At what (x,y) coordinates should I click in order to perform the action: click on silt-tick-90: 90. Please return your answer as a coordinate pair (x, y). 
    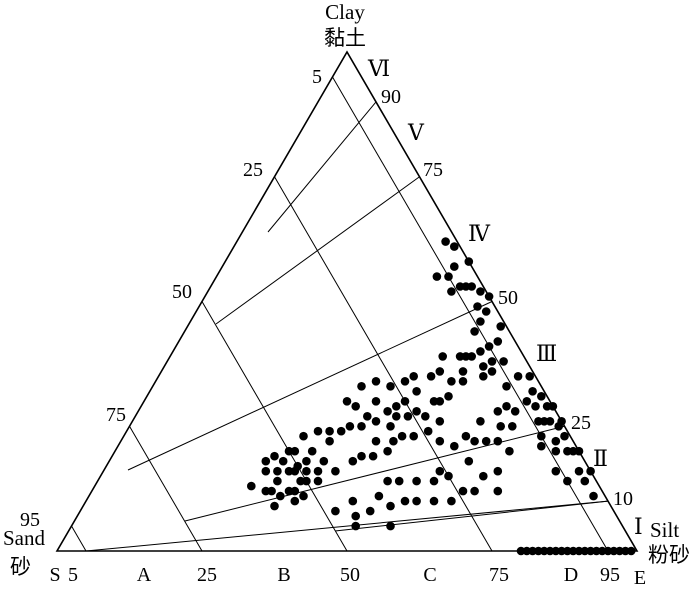
    Looking at the image, I should click on (391, 97).